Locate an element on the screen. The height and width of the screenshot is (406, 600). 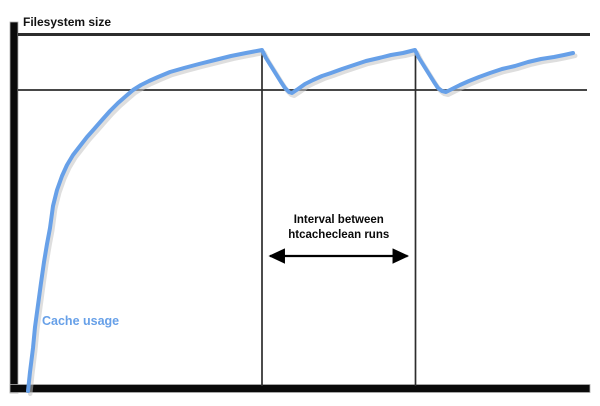
interval-annotation-line2: htcacheclean runs is located at coordinates (339, 235).